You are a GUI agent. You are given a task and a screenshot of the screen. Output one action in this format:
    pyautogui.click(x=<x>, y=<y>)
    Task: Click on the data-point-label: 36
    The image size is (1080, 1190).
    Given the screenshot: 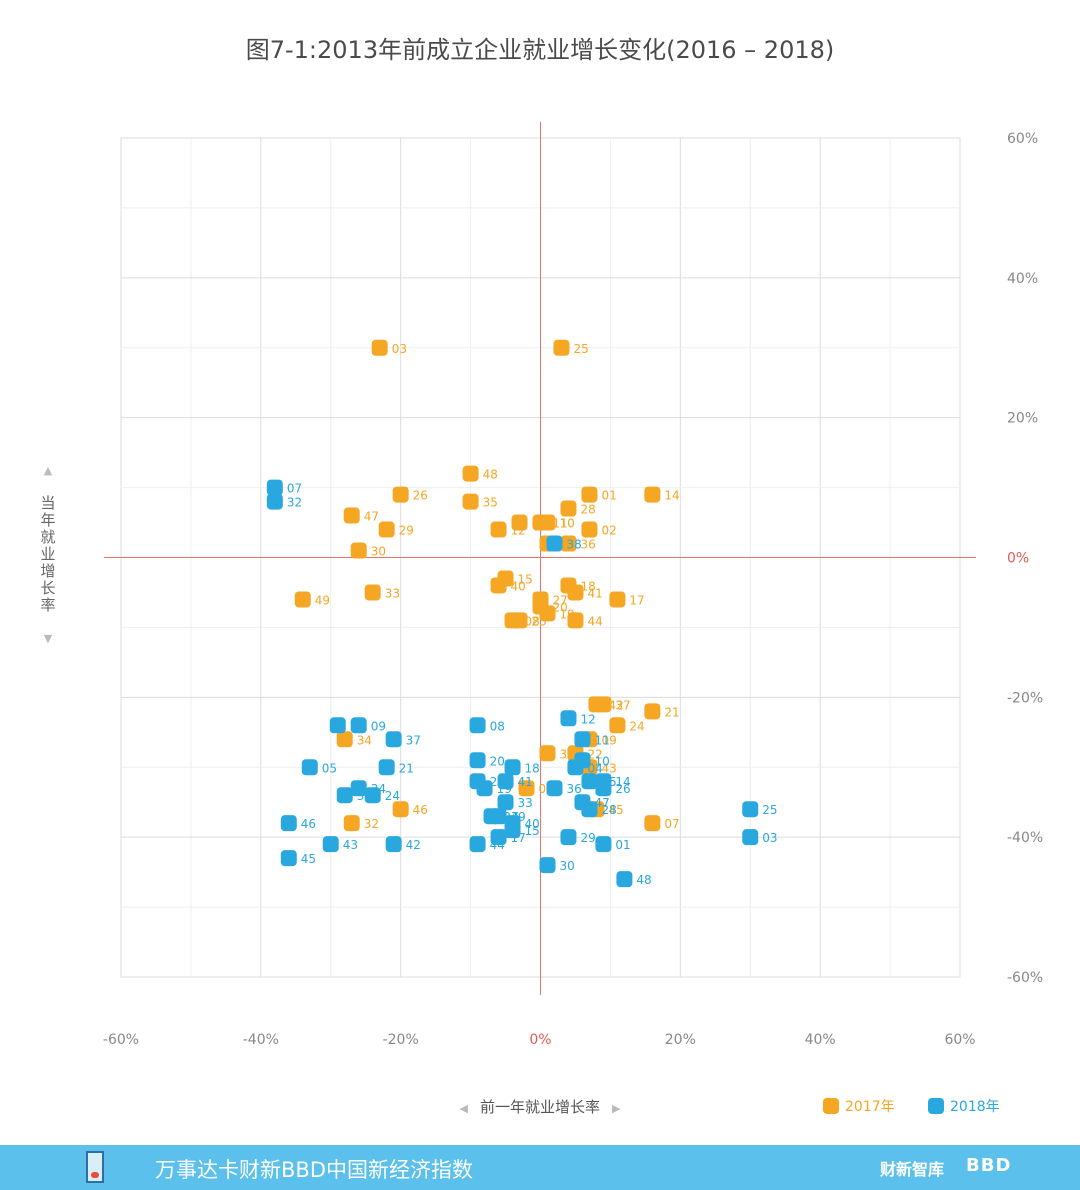 What is the action you would take?
    pyautogui.click(x=587, y=545)
    